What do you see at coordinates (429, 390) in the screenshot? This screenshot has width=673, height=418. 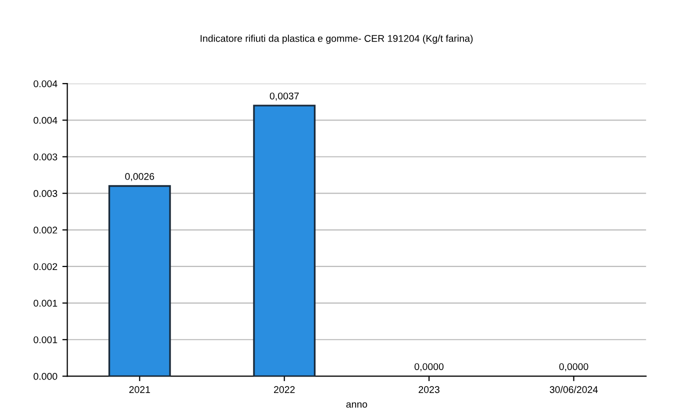 I see `x-tick-label: 2023` at bounding box center [429, 390].